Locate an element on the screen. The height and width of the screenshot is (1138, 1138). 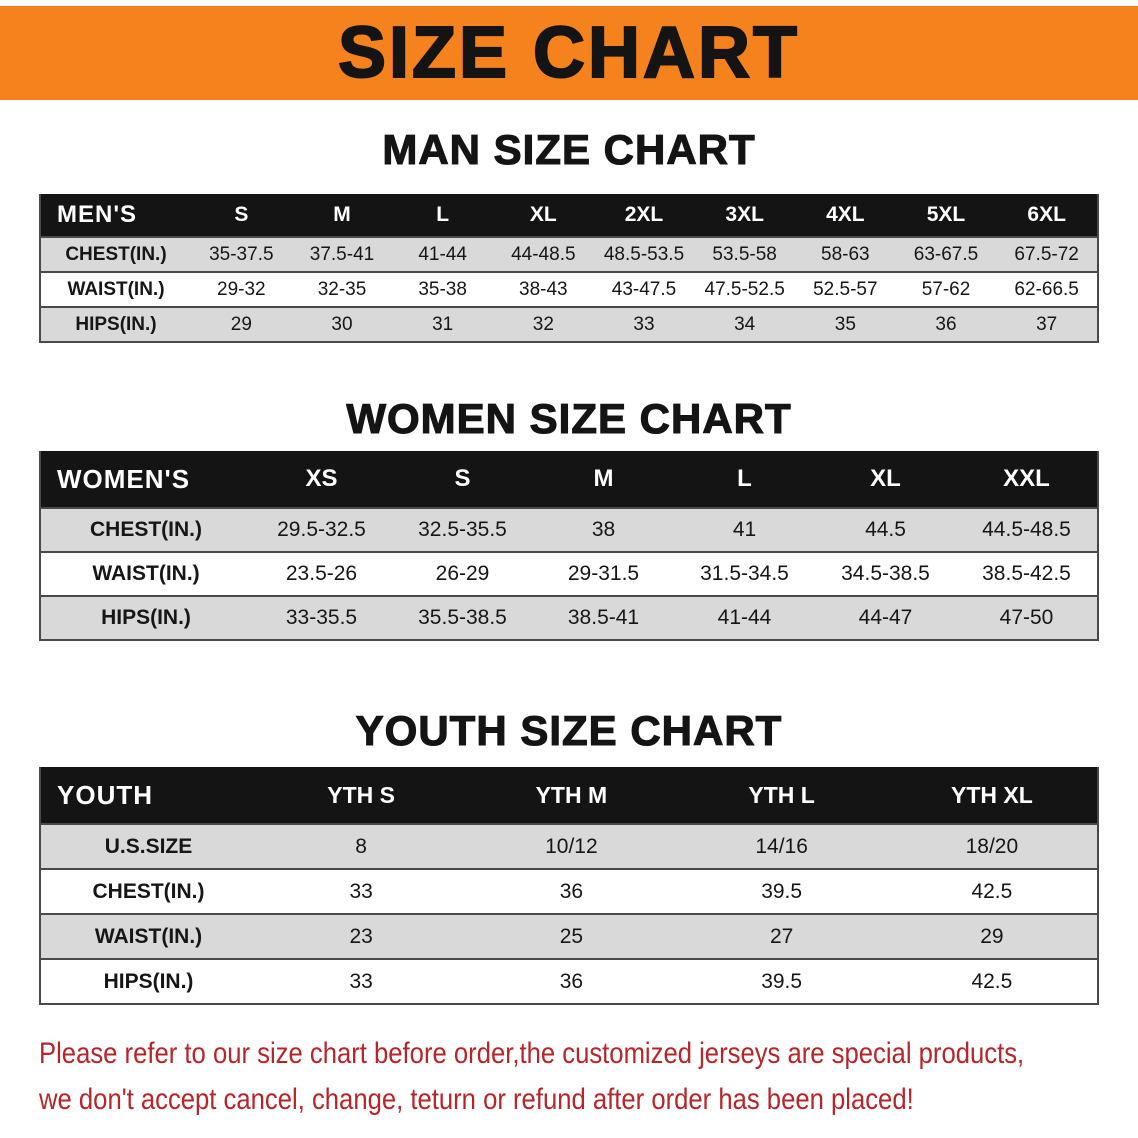
size-cell: 53.5-58 is located at coordinates (744, 254).